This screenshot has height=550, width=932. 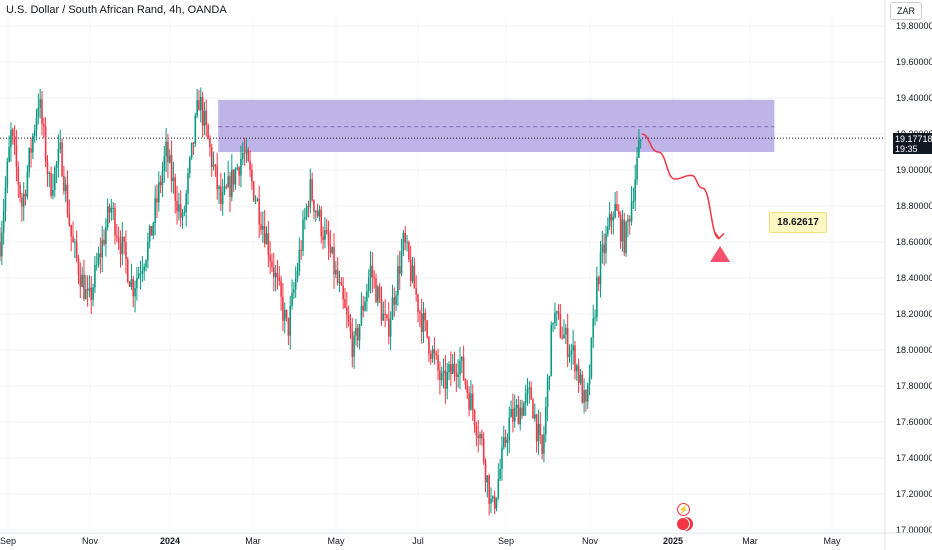 I want to click on y-tick-label: 17.60000, so click(x=914, y=422).